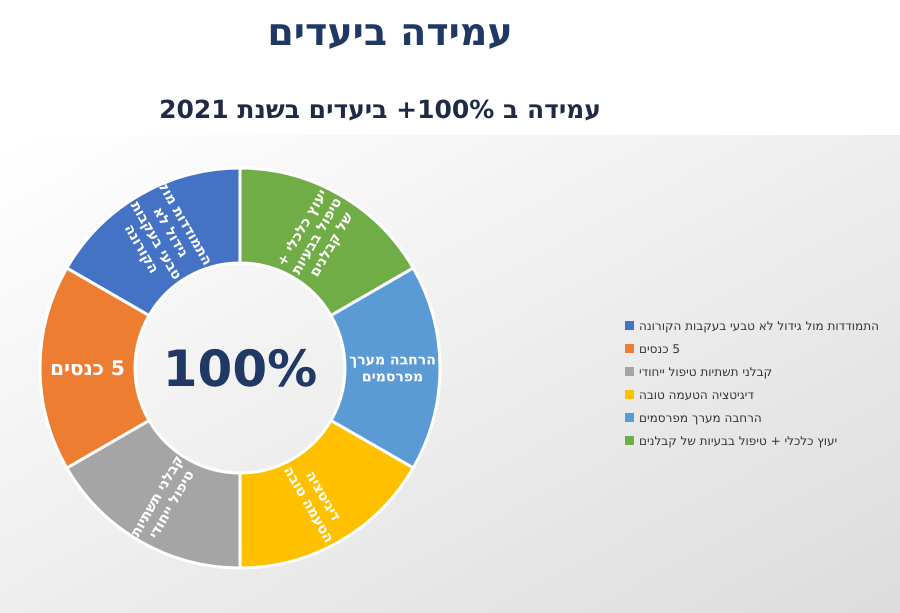 Image resolution: width=900 pixels, height=613 pixels. Describe the element at coordinates (390, 32) in the screenshot. I see `chart-title: עמידה ביעדים` at that location.